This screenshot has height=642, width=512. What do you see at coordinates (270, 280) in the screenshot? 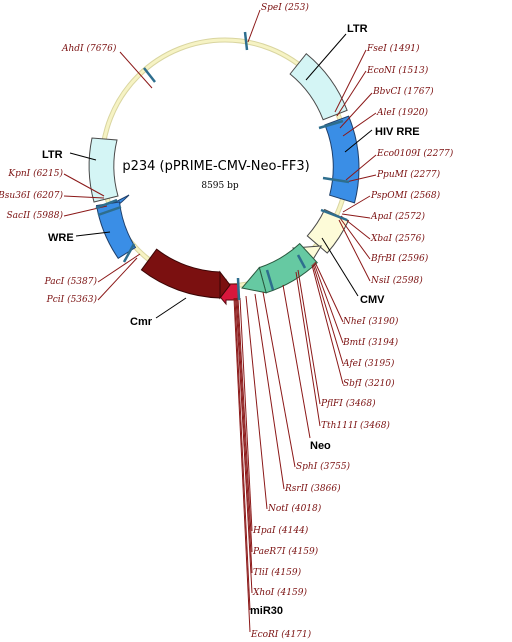
I see `neo-tick` at bounding box center [270, 280].